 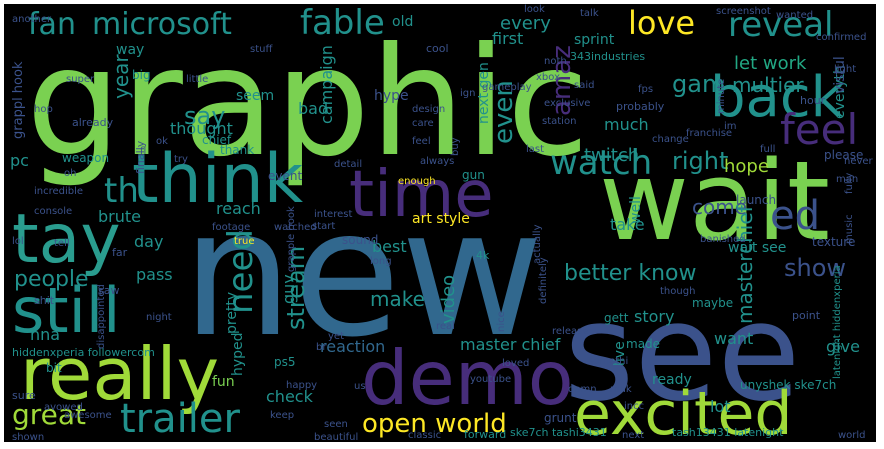 What do you see at coordinates (777, 97) in the screenshot?
I see `word-back: back` at bounding box center [777, 97].